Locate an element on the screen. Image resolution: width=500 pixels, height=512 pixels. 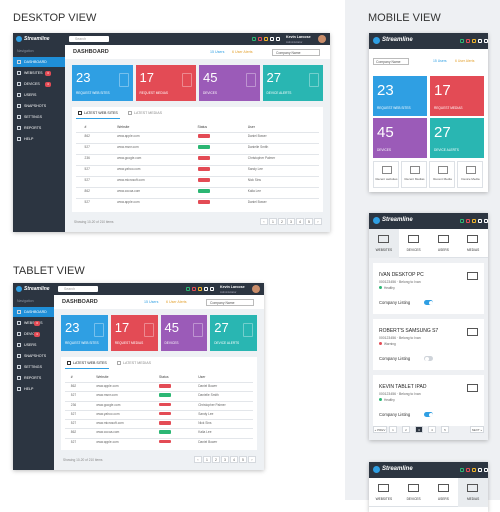
shortcut-tile: Recent Media is located at coordinates (442, 174).